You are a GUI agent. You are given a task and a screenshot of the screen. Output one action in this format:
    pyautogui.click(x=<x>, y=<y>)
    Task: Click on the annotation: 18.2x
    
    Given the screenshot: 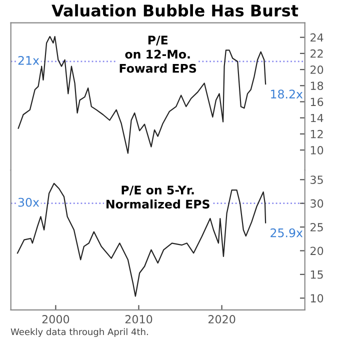 What is the action you would take?
    pyautogui.click(x=287, y=94)
    